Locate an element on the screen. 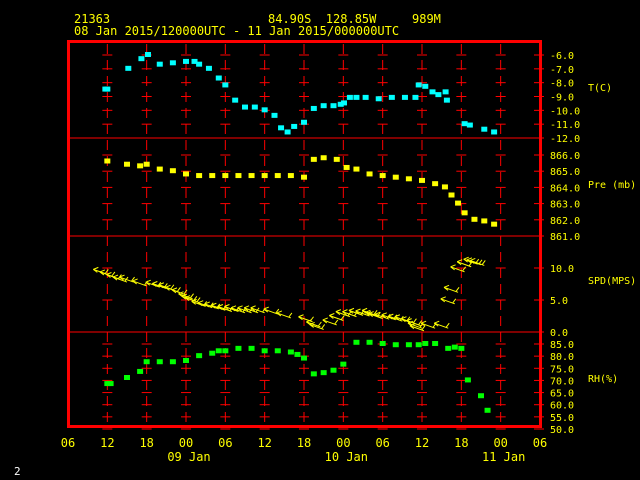 This screenshot has width=640, height=480. y-tick-label: 866.0 is located at coordinates (565, 156).